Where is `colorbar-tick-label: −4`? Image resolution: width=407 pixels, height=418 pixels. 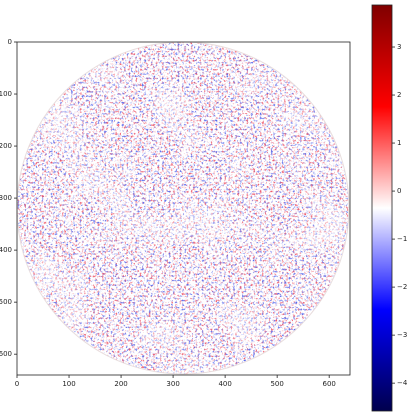 colorbar-tick-label: −4 is located at coordinates (402, 383).